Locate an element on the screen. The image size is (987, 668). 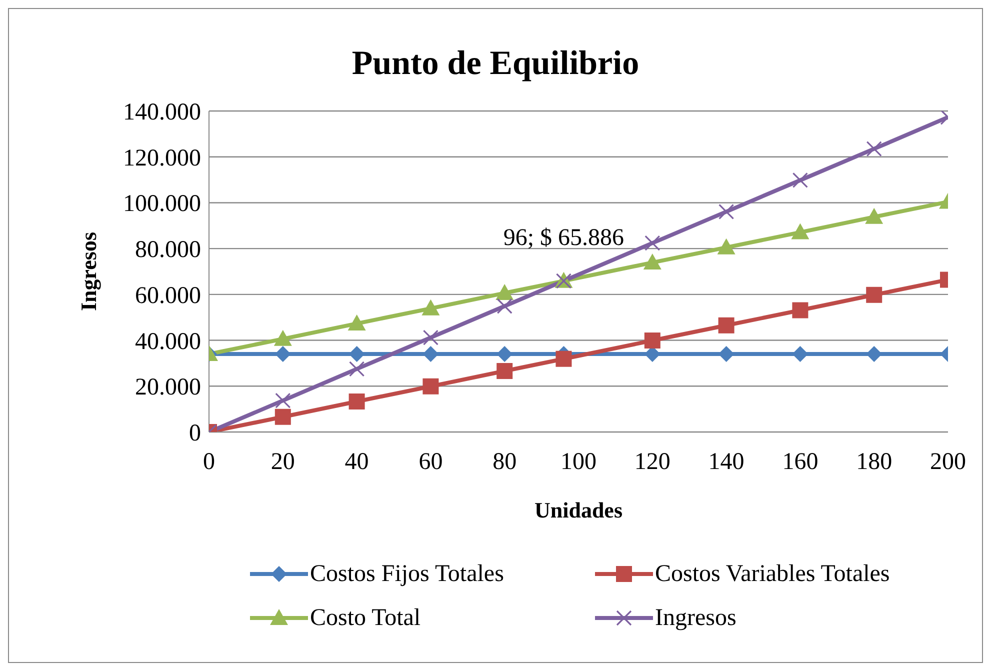
x-tick-label: 80 is located at coordinates (504, 462).